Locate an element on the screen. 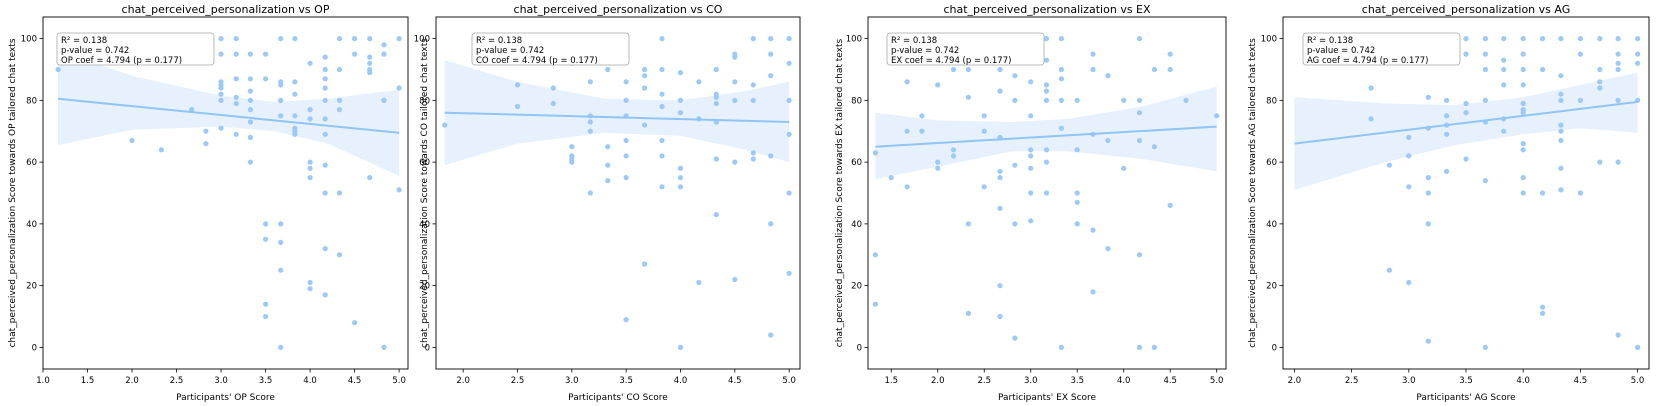 The image size is (1663, 406). stats-box-frame is located at coordinates (1381, 49).